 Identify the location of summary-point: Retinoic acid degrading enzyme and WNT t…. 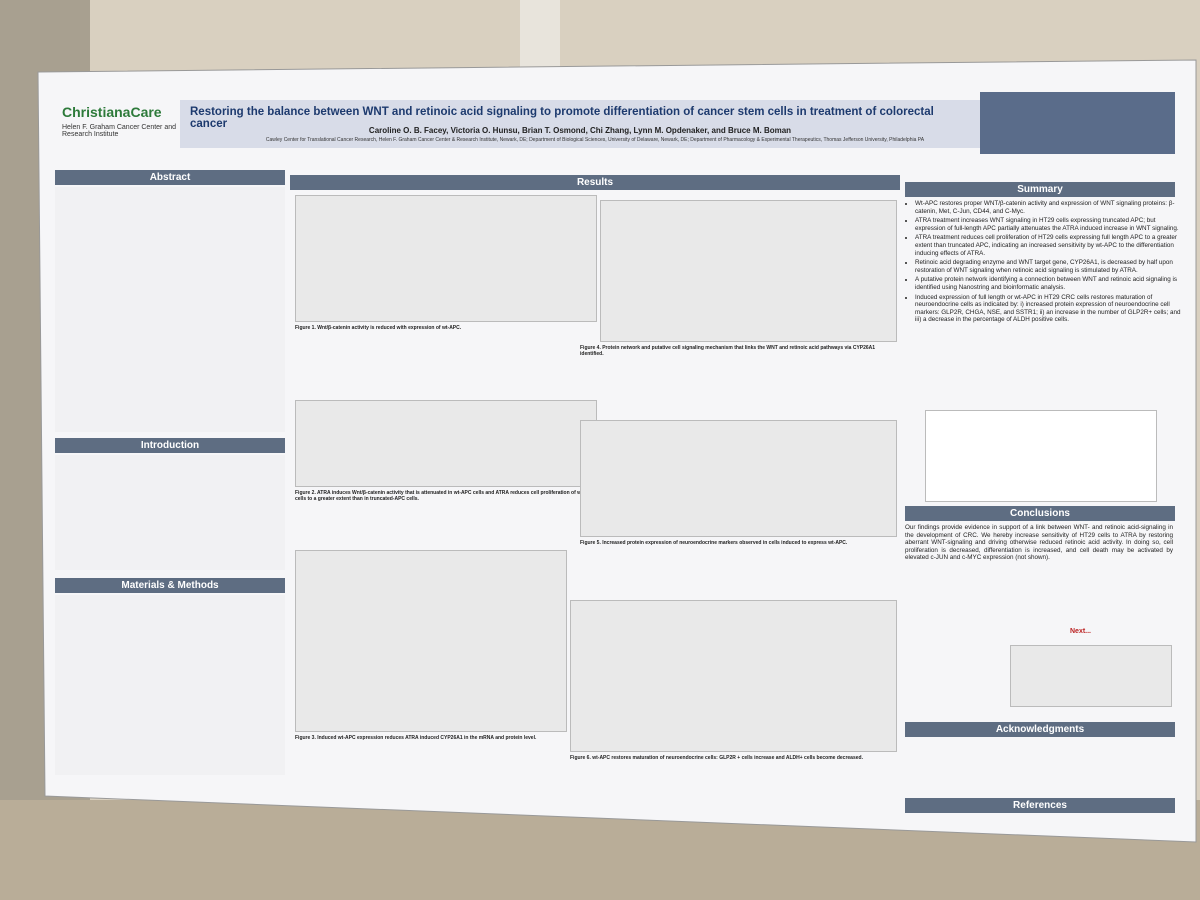
(1049, 266).